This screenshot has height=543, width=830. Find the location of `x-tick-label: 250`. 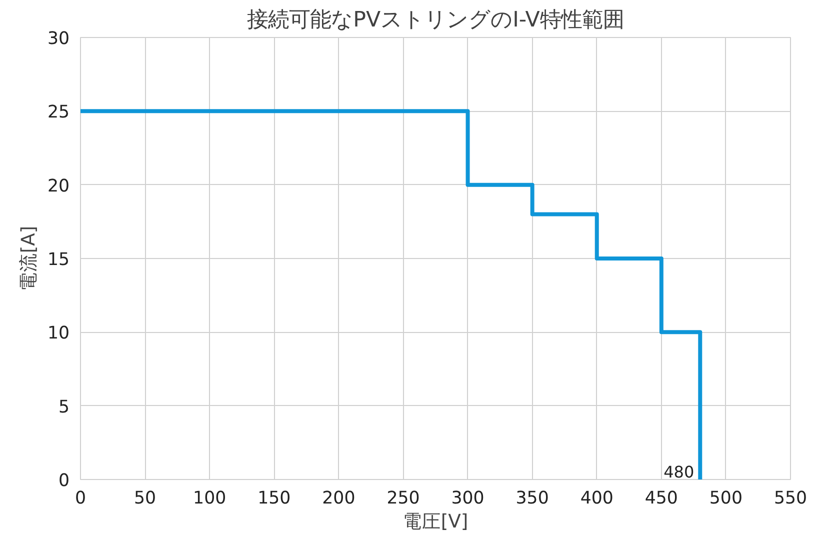

x-tick-label: 250 is located at coordinates (403, 498).